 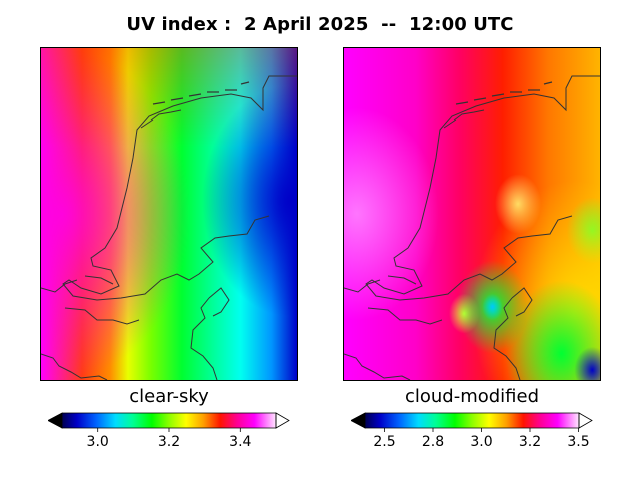 I want to click on clear-sky-label: clear-sky, so click(x=169, y=396).